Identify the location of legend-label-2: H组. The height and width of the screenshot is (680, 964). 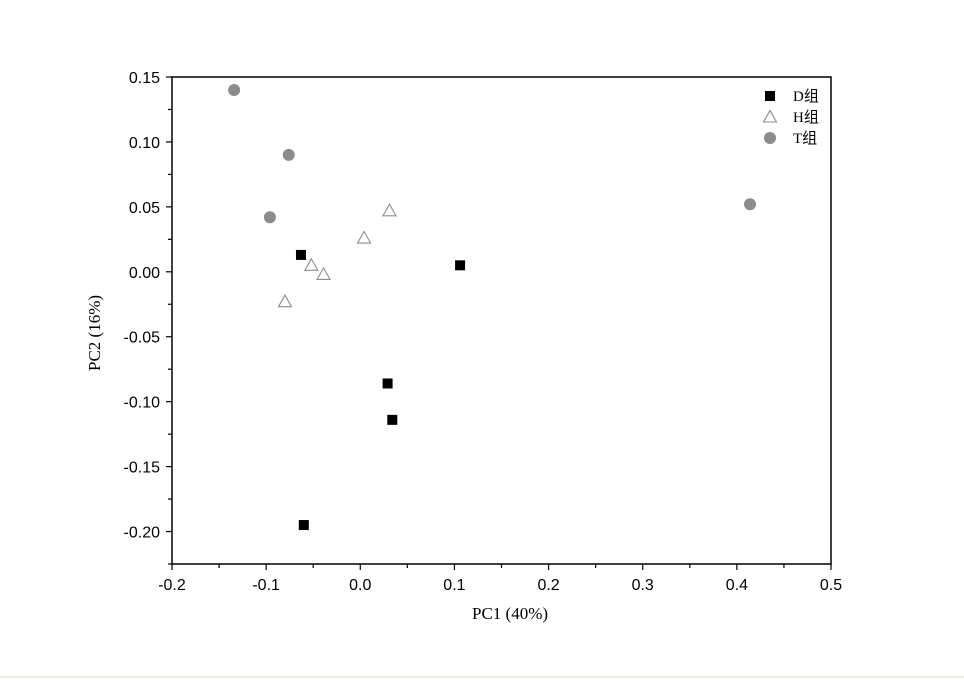
(806, 117).